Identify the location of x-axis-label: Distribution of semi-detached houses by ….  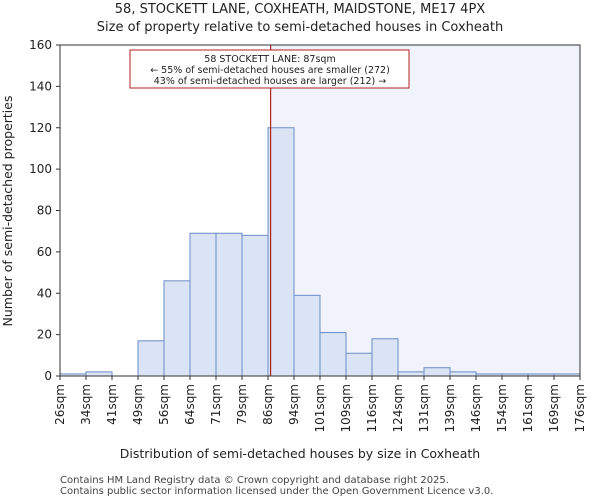
(300, 453).